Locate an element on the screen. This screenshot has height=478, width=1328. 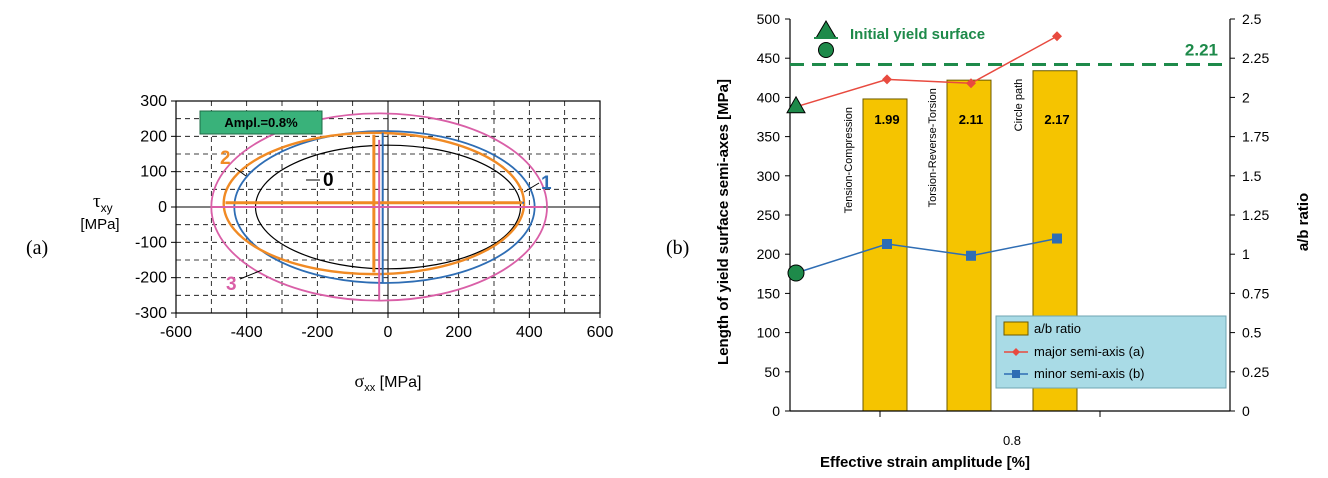
legend-item-minor: minor semi-axis (b) is located at coordinates (1089, 373).